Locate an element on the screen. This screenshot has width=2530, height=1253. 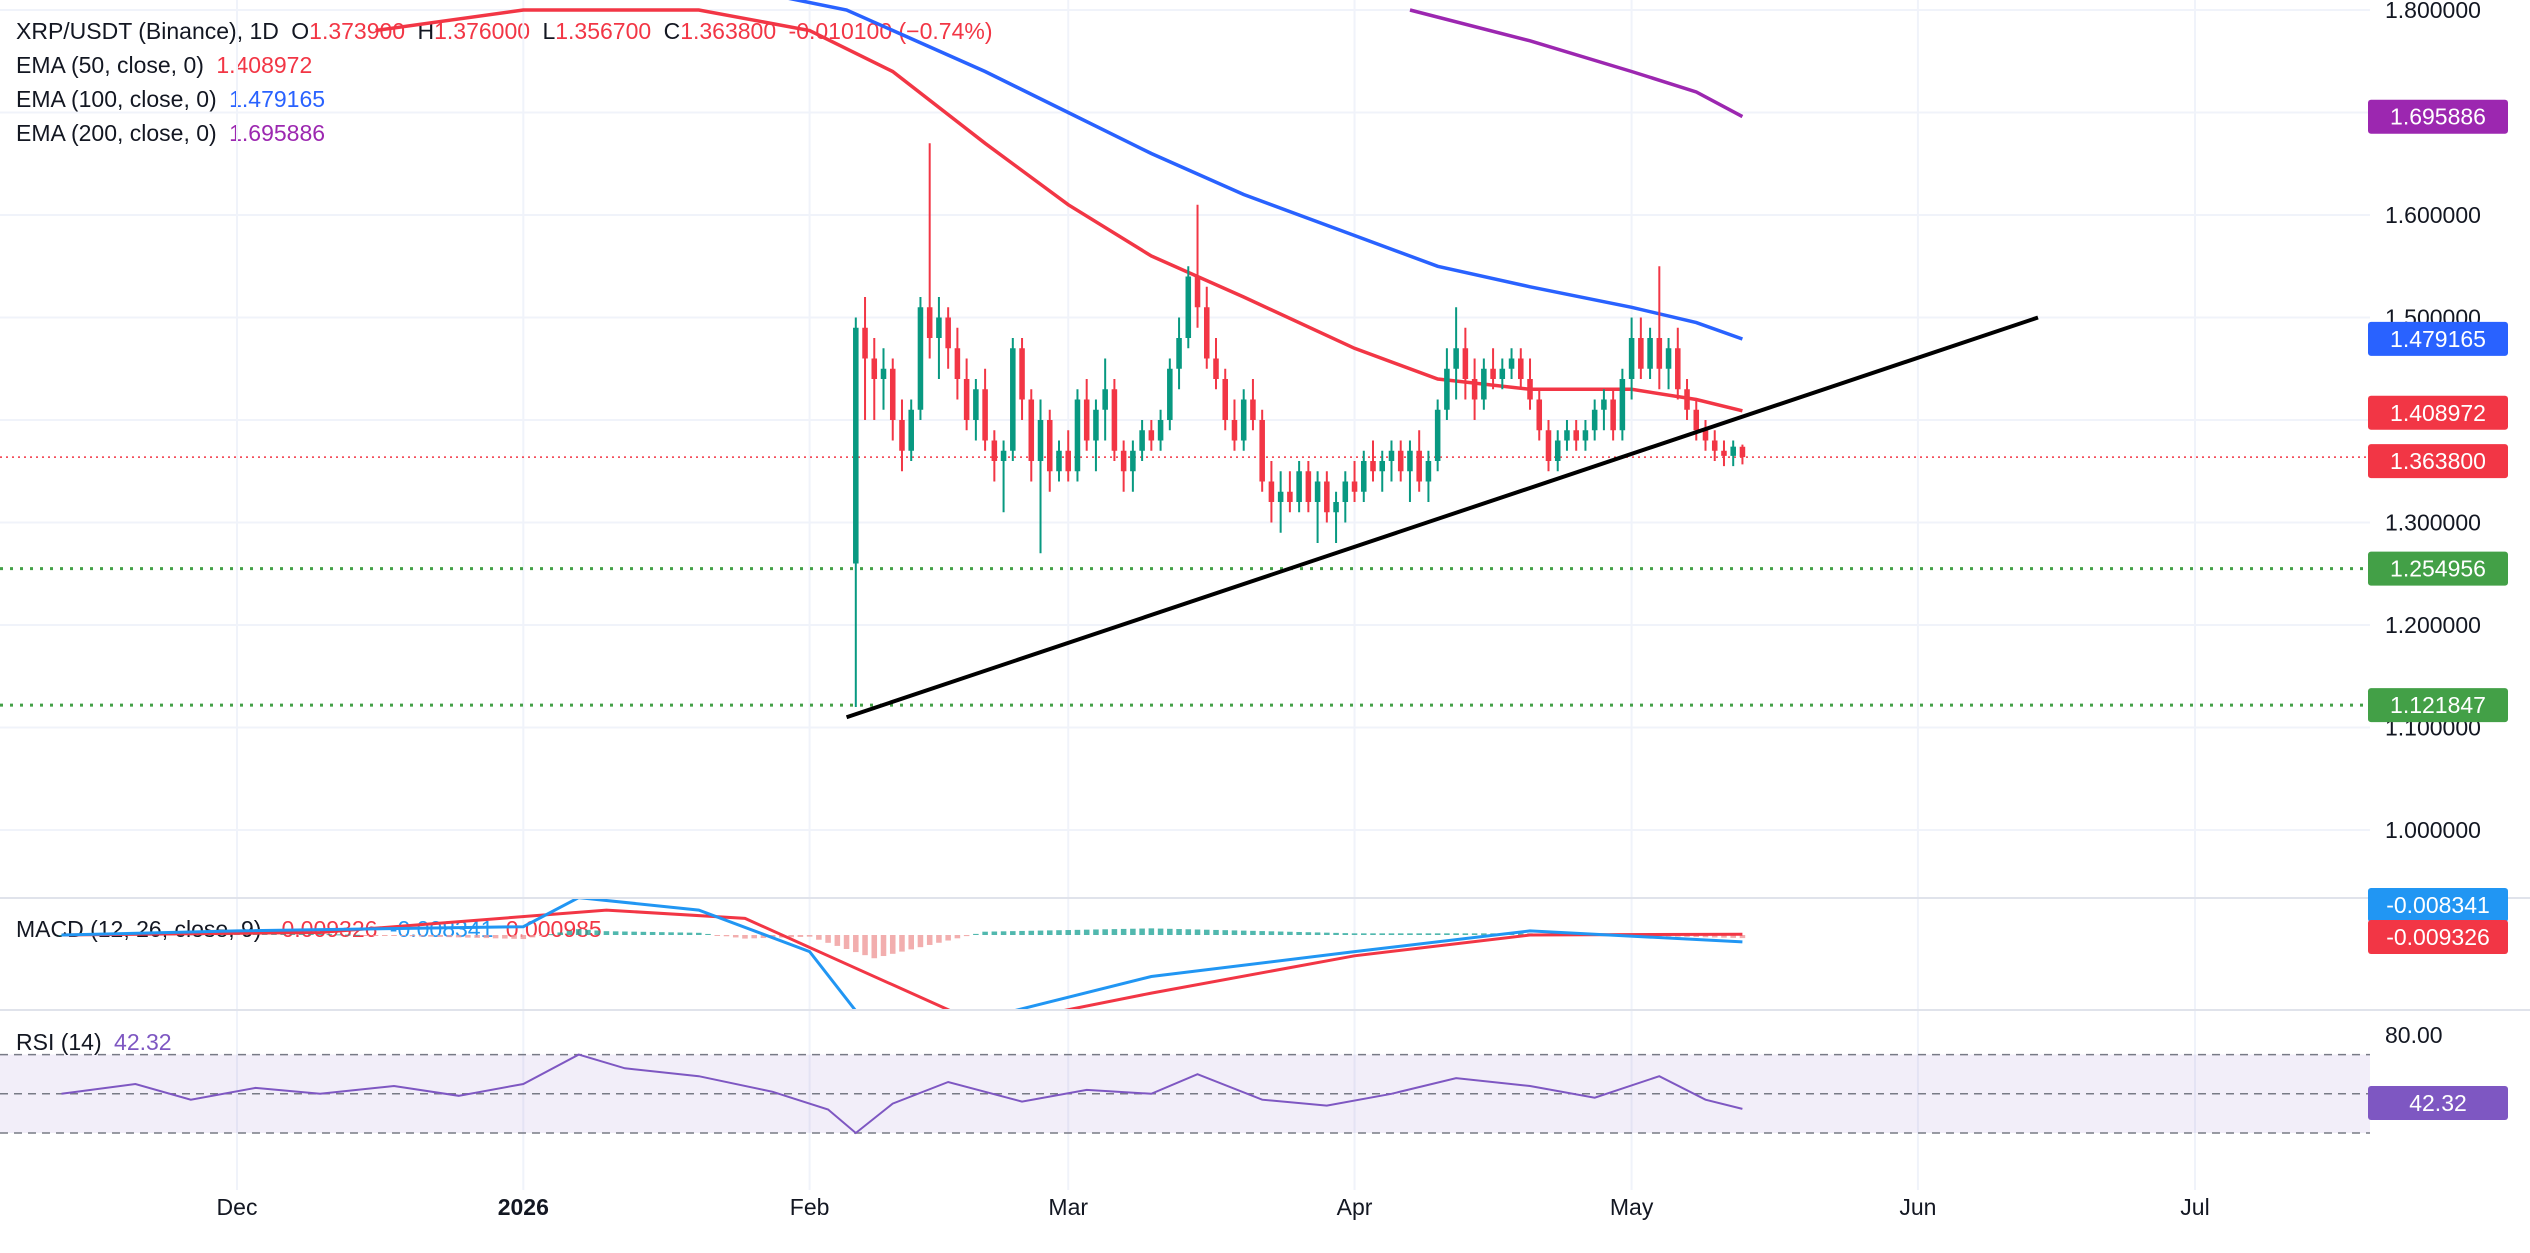
symbol-label: XRP/USDT (Binance), 1D is located at coordinates (147, 31).